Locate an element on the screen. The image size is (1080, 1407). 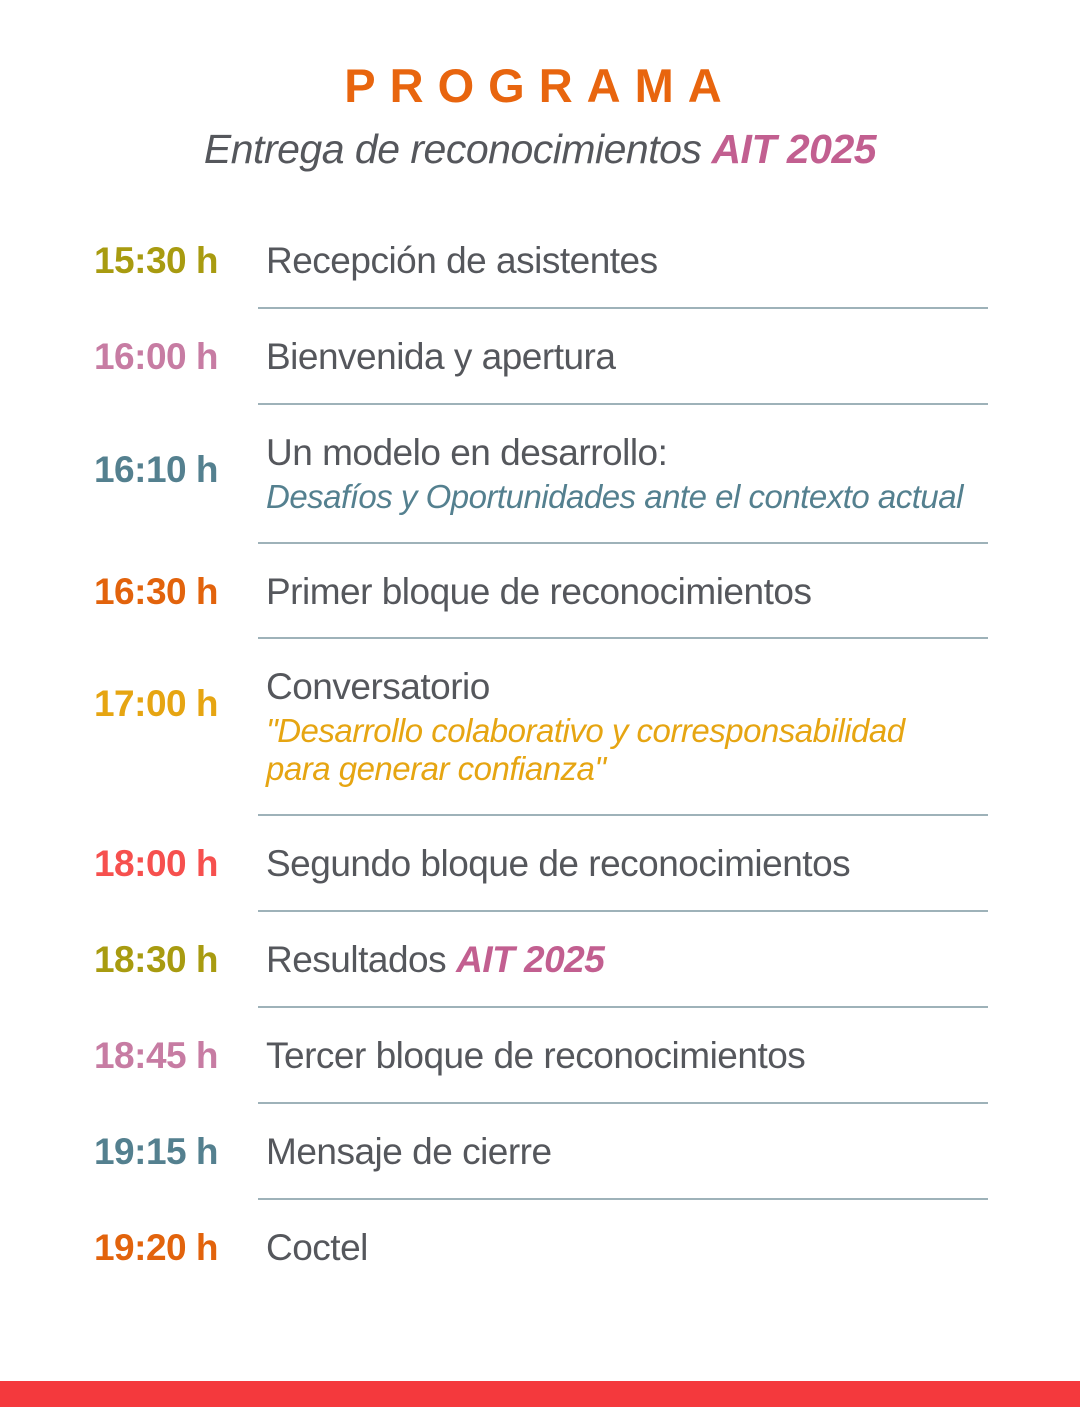
schedule-row: 18:30 h Resultados AIT 2025 is located at coordinates (540, 959).